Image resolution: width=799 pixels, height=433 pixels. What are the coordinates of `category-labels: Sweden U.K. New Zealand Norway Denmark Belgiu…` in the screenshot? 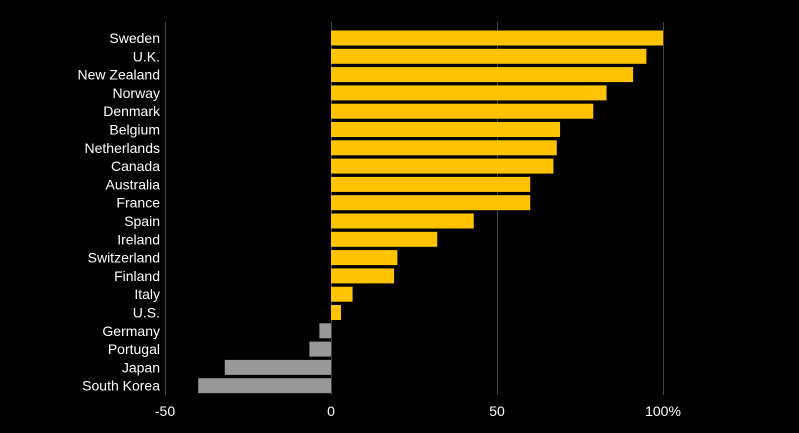 It's located at (119, 212).